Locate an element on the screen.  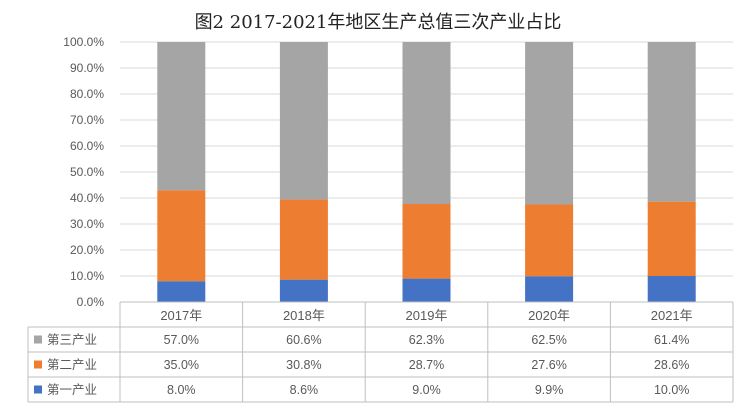
legend-label: 第二产业 is located at coordinates (72, 364).